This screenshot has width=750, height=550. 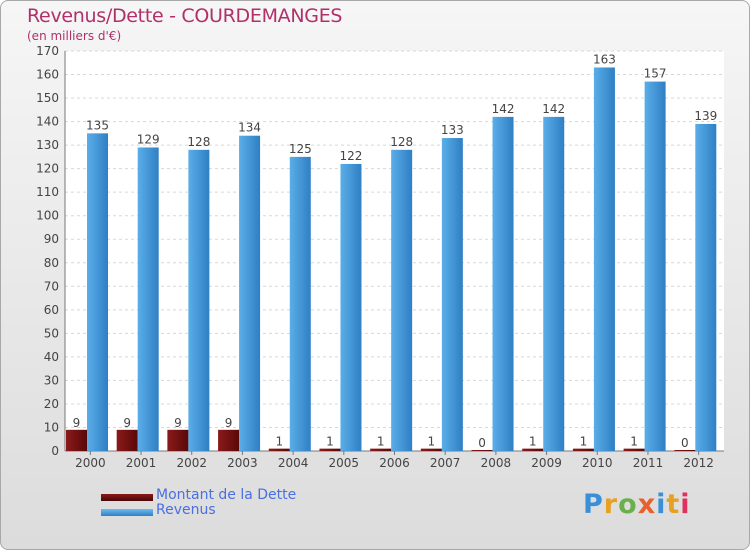 I want to click on revenue-value-label: 163, so click(x=604, y=59).